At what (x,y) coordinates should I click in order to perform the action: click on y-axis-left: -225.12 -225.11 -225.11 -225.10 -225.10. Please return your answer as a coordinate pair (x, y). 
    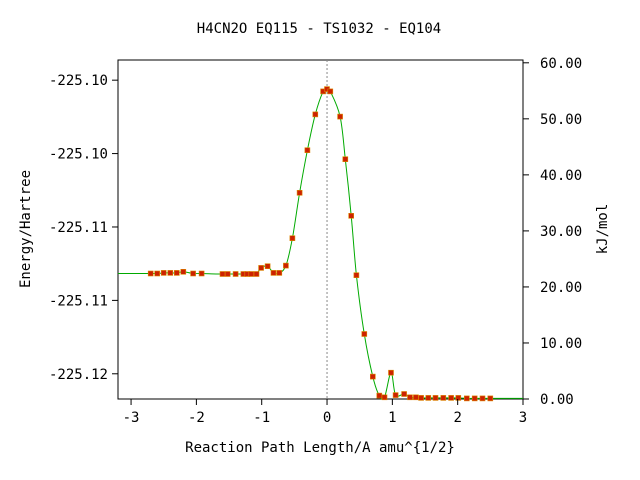
    Looking at the image, I should click on (83, 228).